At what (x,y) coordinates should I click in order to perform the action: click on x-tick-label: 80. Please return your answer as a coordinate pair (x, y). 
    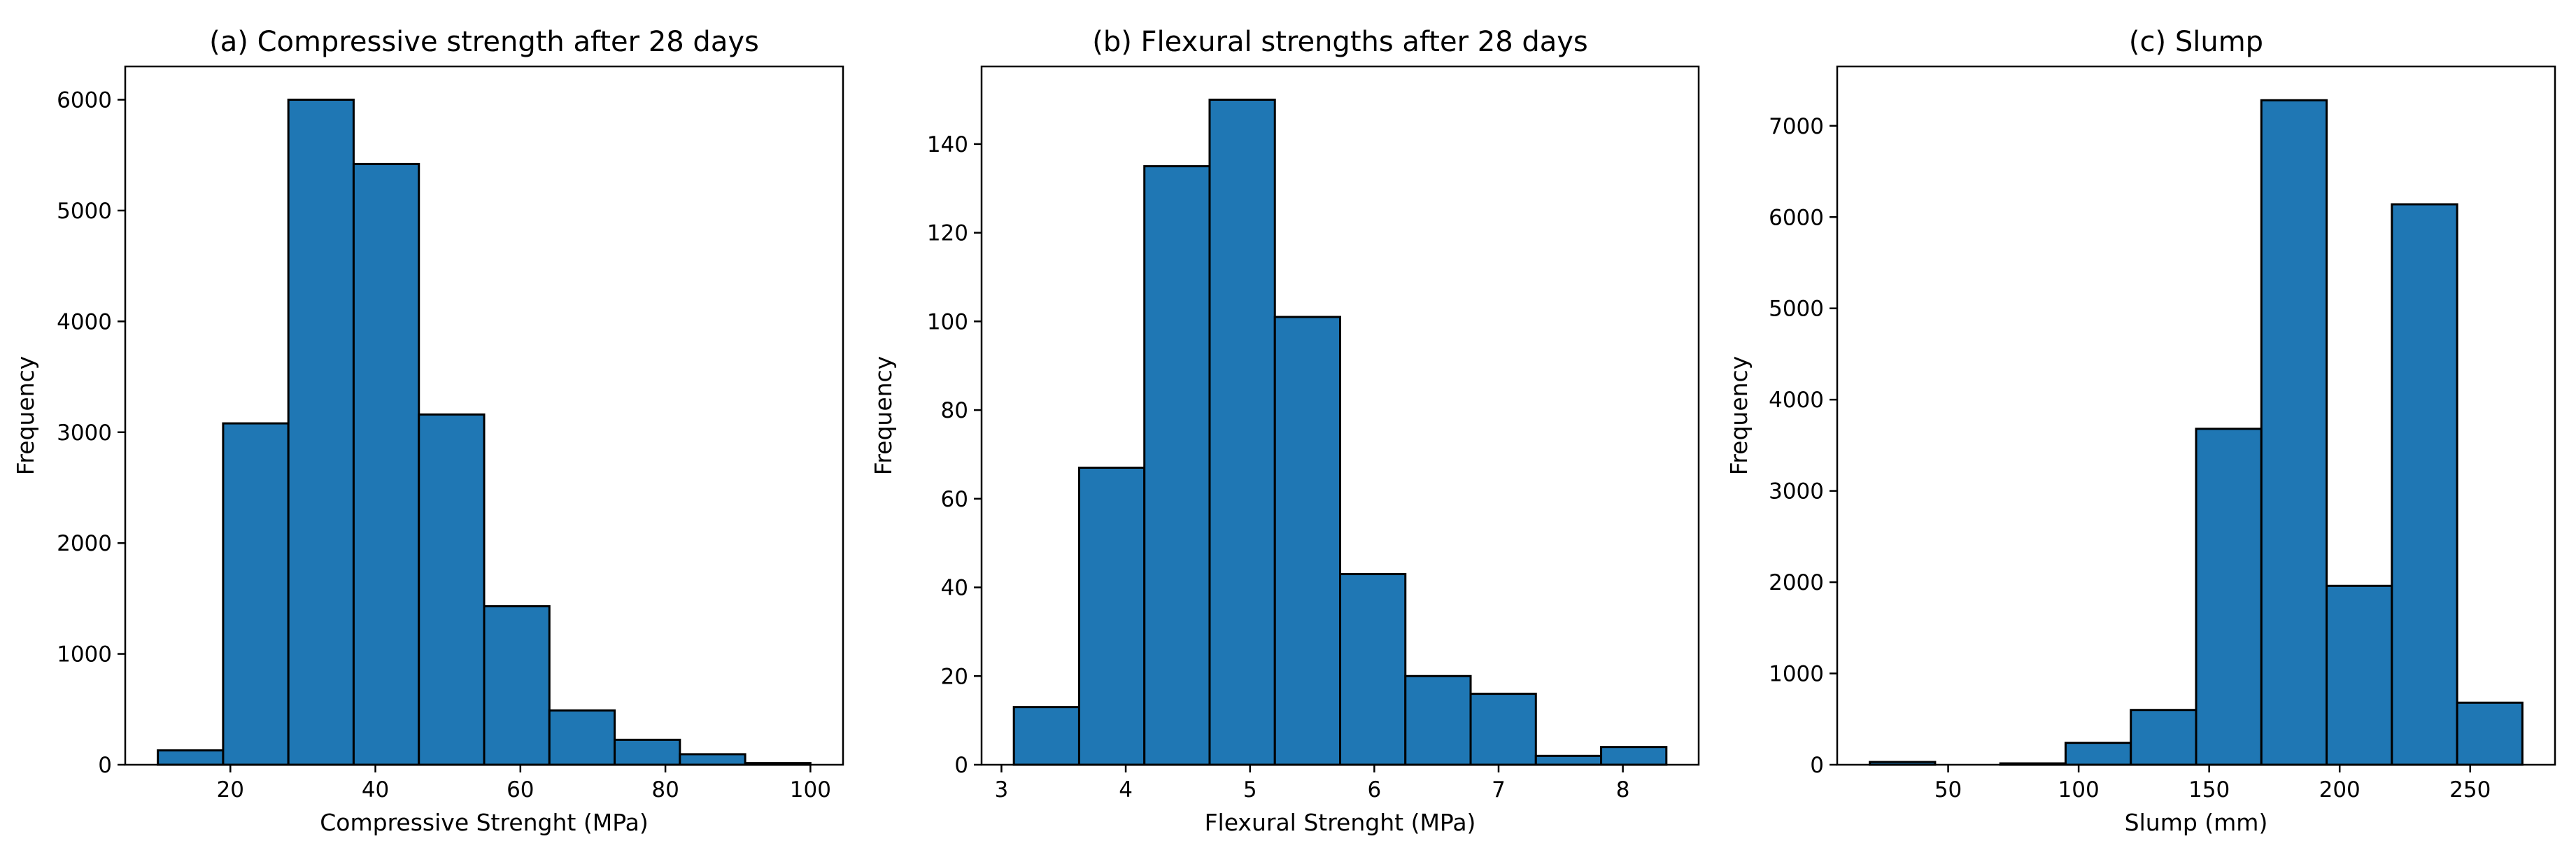
    Looking at the image, I should click on (665, 790).